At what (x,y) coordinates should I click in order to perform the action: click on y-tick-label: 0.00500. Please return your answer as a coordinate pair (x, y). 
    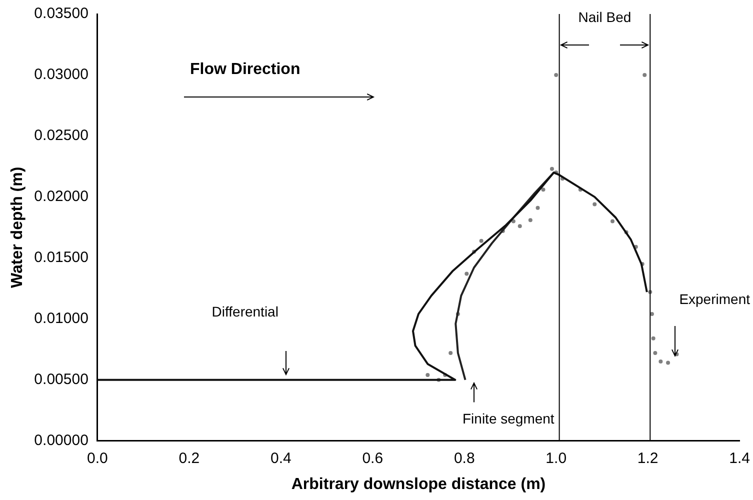
    Looking at the image, I should click on (61, 379).